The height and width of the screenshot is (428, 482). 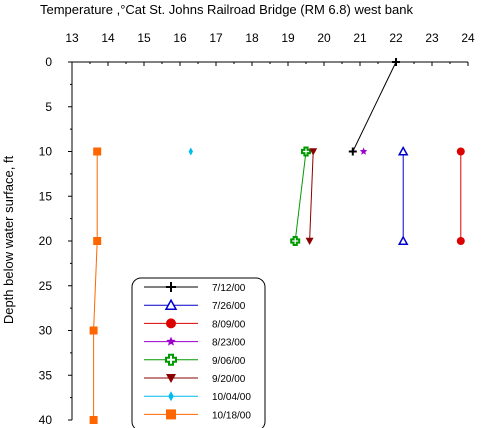 I want to click on y-tick-label: 20, so click(x=46, y=241).